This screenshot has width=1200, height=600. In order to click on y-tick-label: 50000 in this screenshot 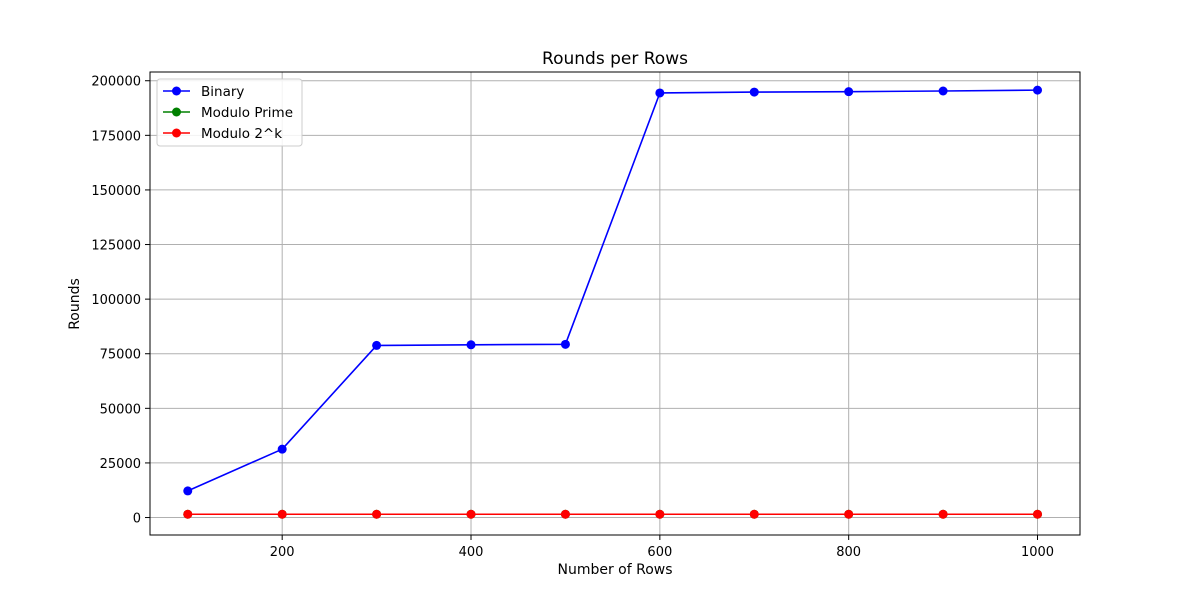, I will do `click(120, 409)`.